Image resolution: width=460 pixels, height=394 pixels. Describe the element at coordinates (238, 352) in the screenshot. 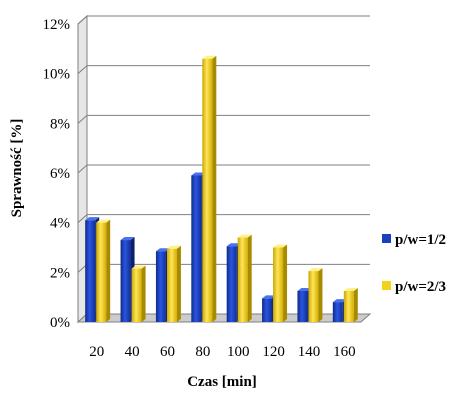

I see `x-tick-label: 100` at that location.